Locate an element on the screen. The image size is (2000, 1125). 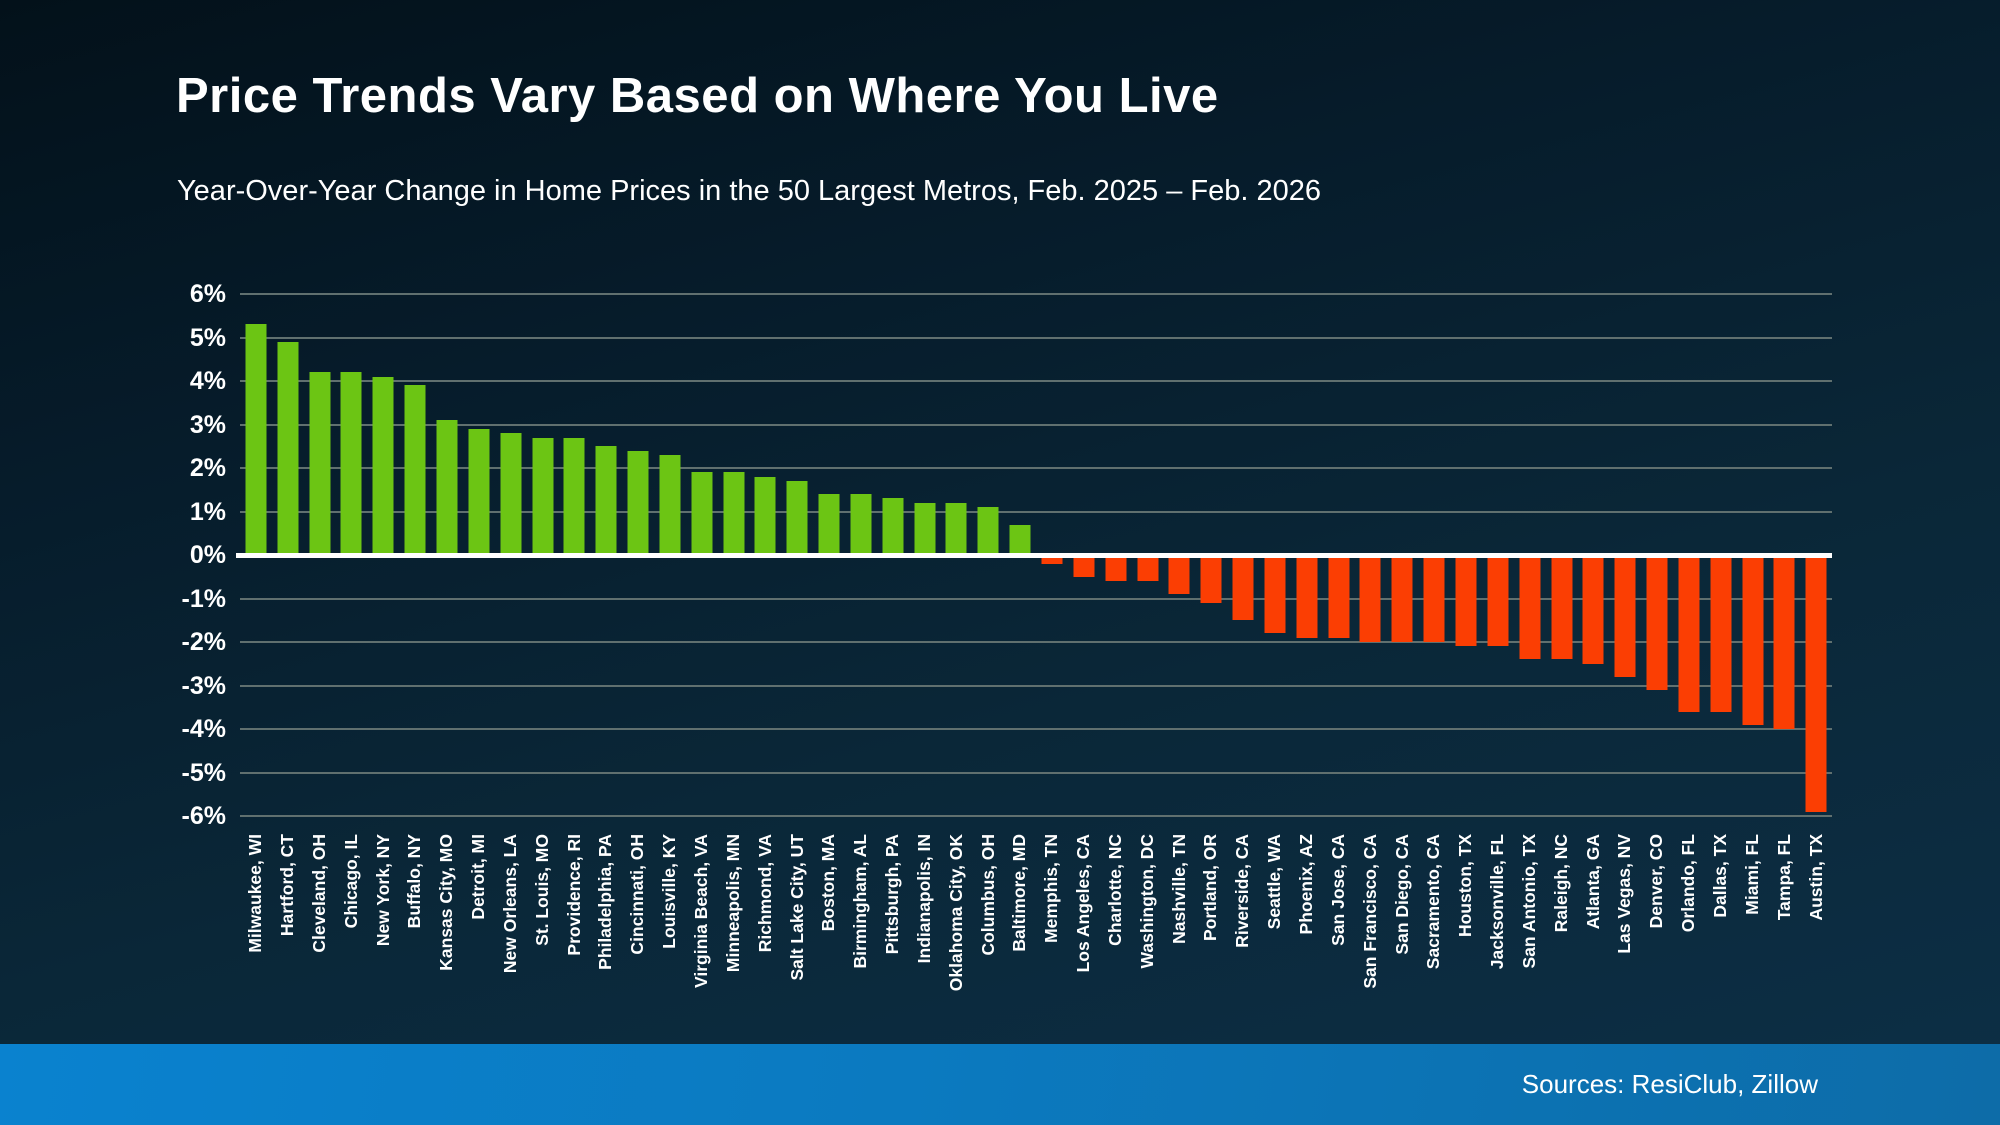
x-label-cell: Los Angeles, CA is located at coordinates (1084, 927).